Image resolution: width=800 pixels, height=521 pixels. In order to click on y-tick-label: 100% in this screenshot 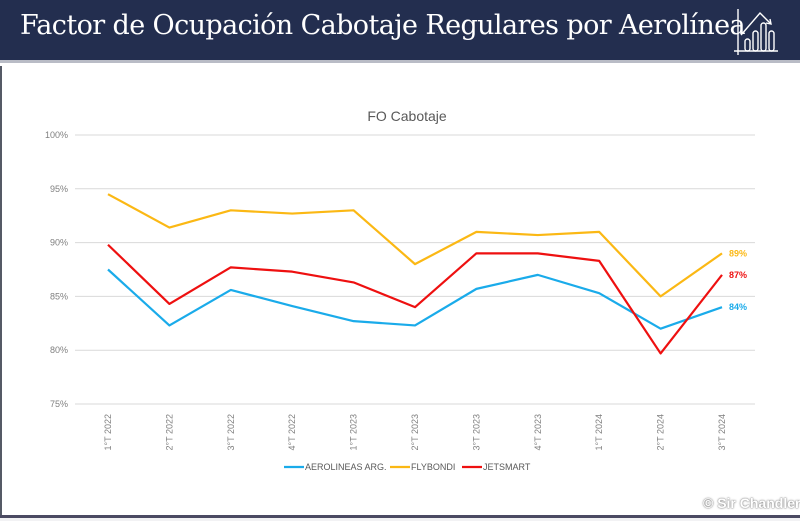, I will do `click(56, 135)`.